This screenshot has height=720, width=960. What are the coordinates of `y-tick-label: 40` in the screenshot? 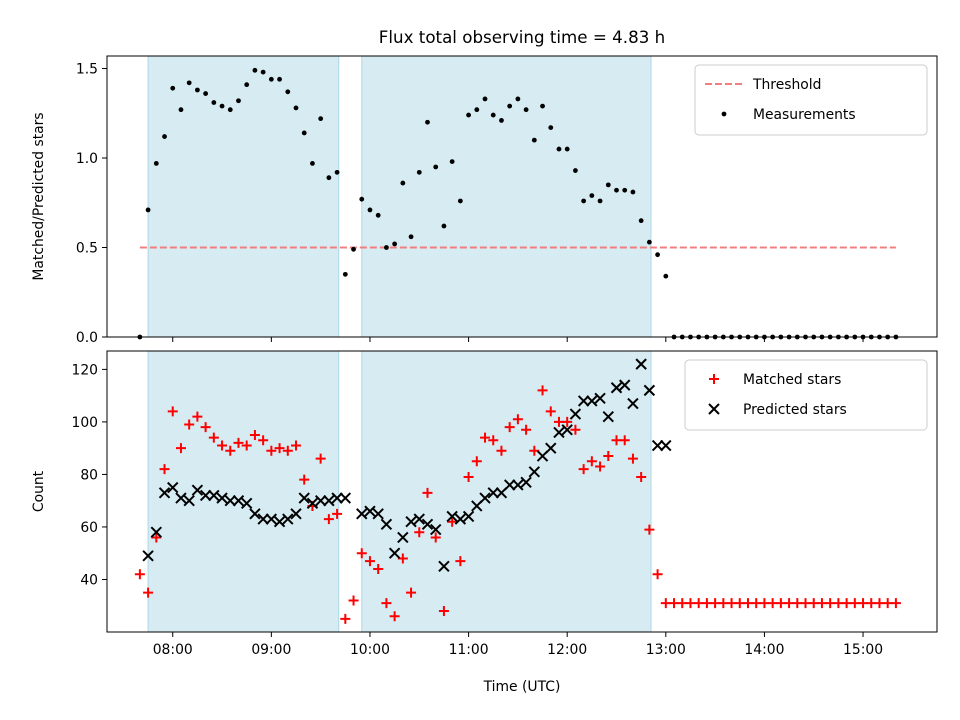 It's located at (89, 580).